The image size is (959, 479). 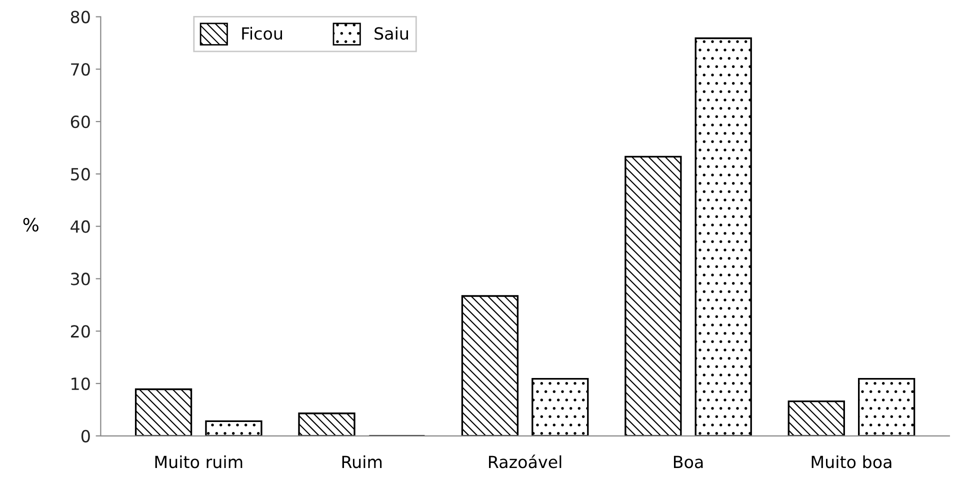 I want to click on y-tick-label: 60, so click(x=80, y=122).